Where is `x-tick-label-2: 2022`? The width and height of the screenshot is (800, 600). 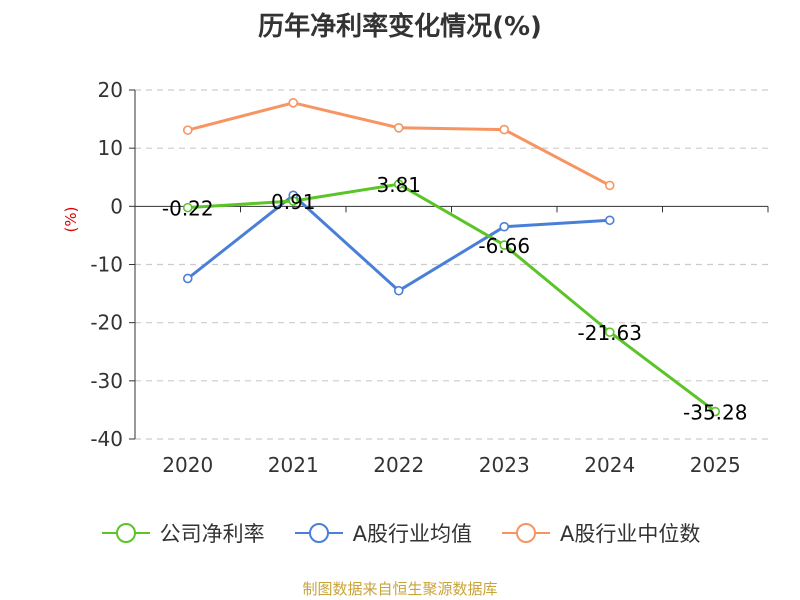 x-tick-label-2: 2022 is located at coordinates (398, 465).